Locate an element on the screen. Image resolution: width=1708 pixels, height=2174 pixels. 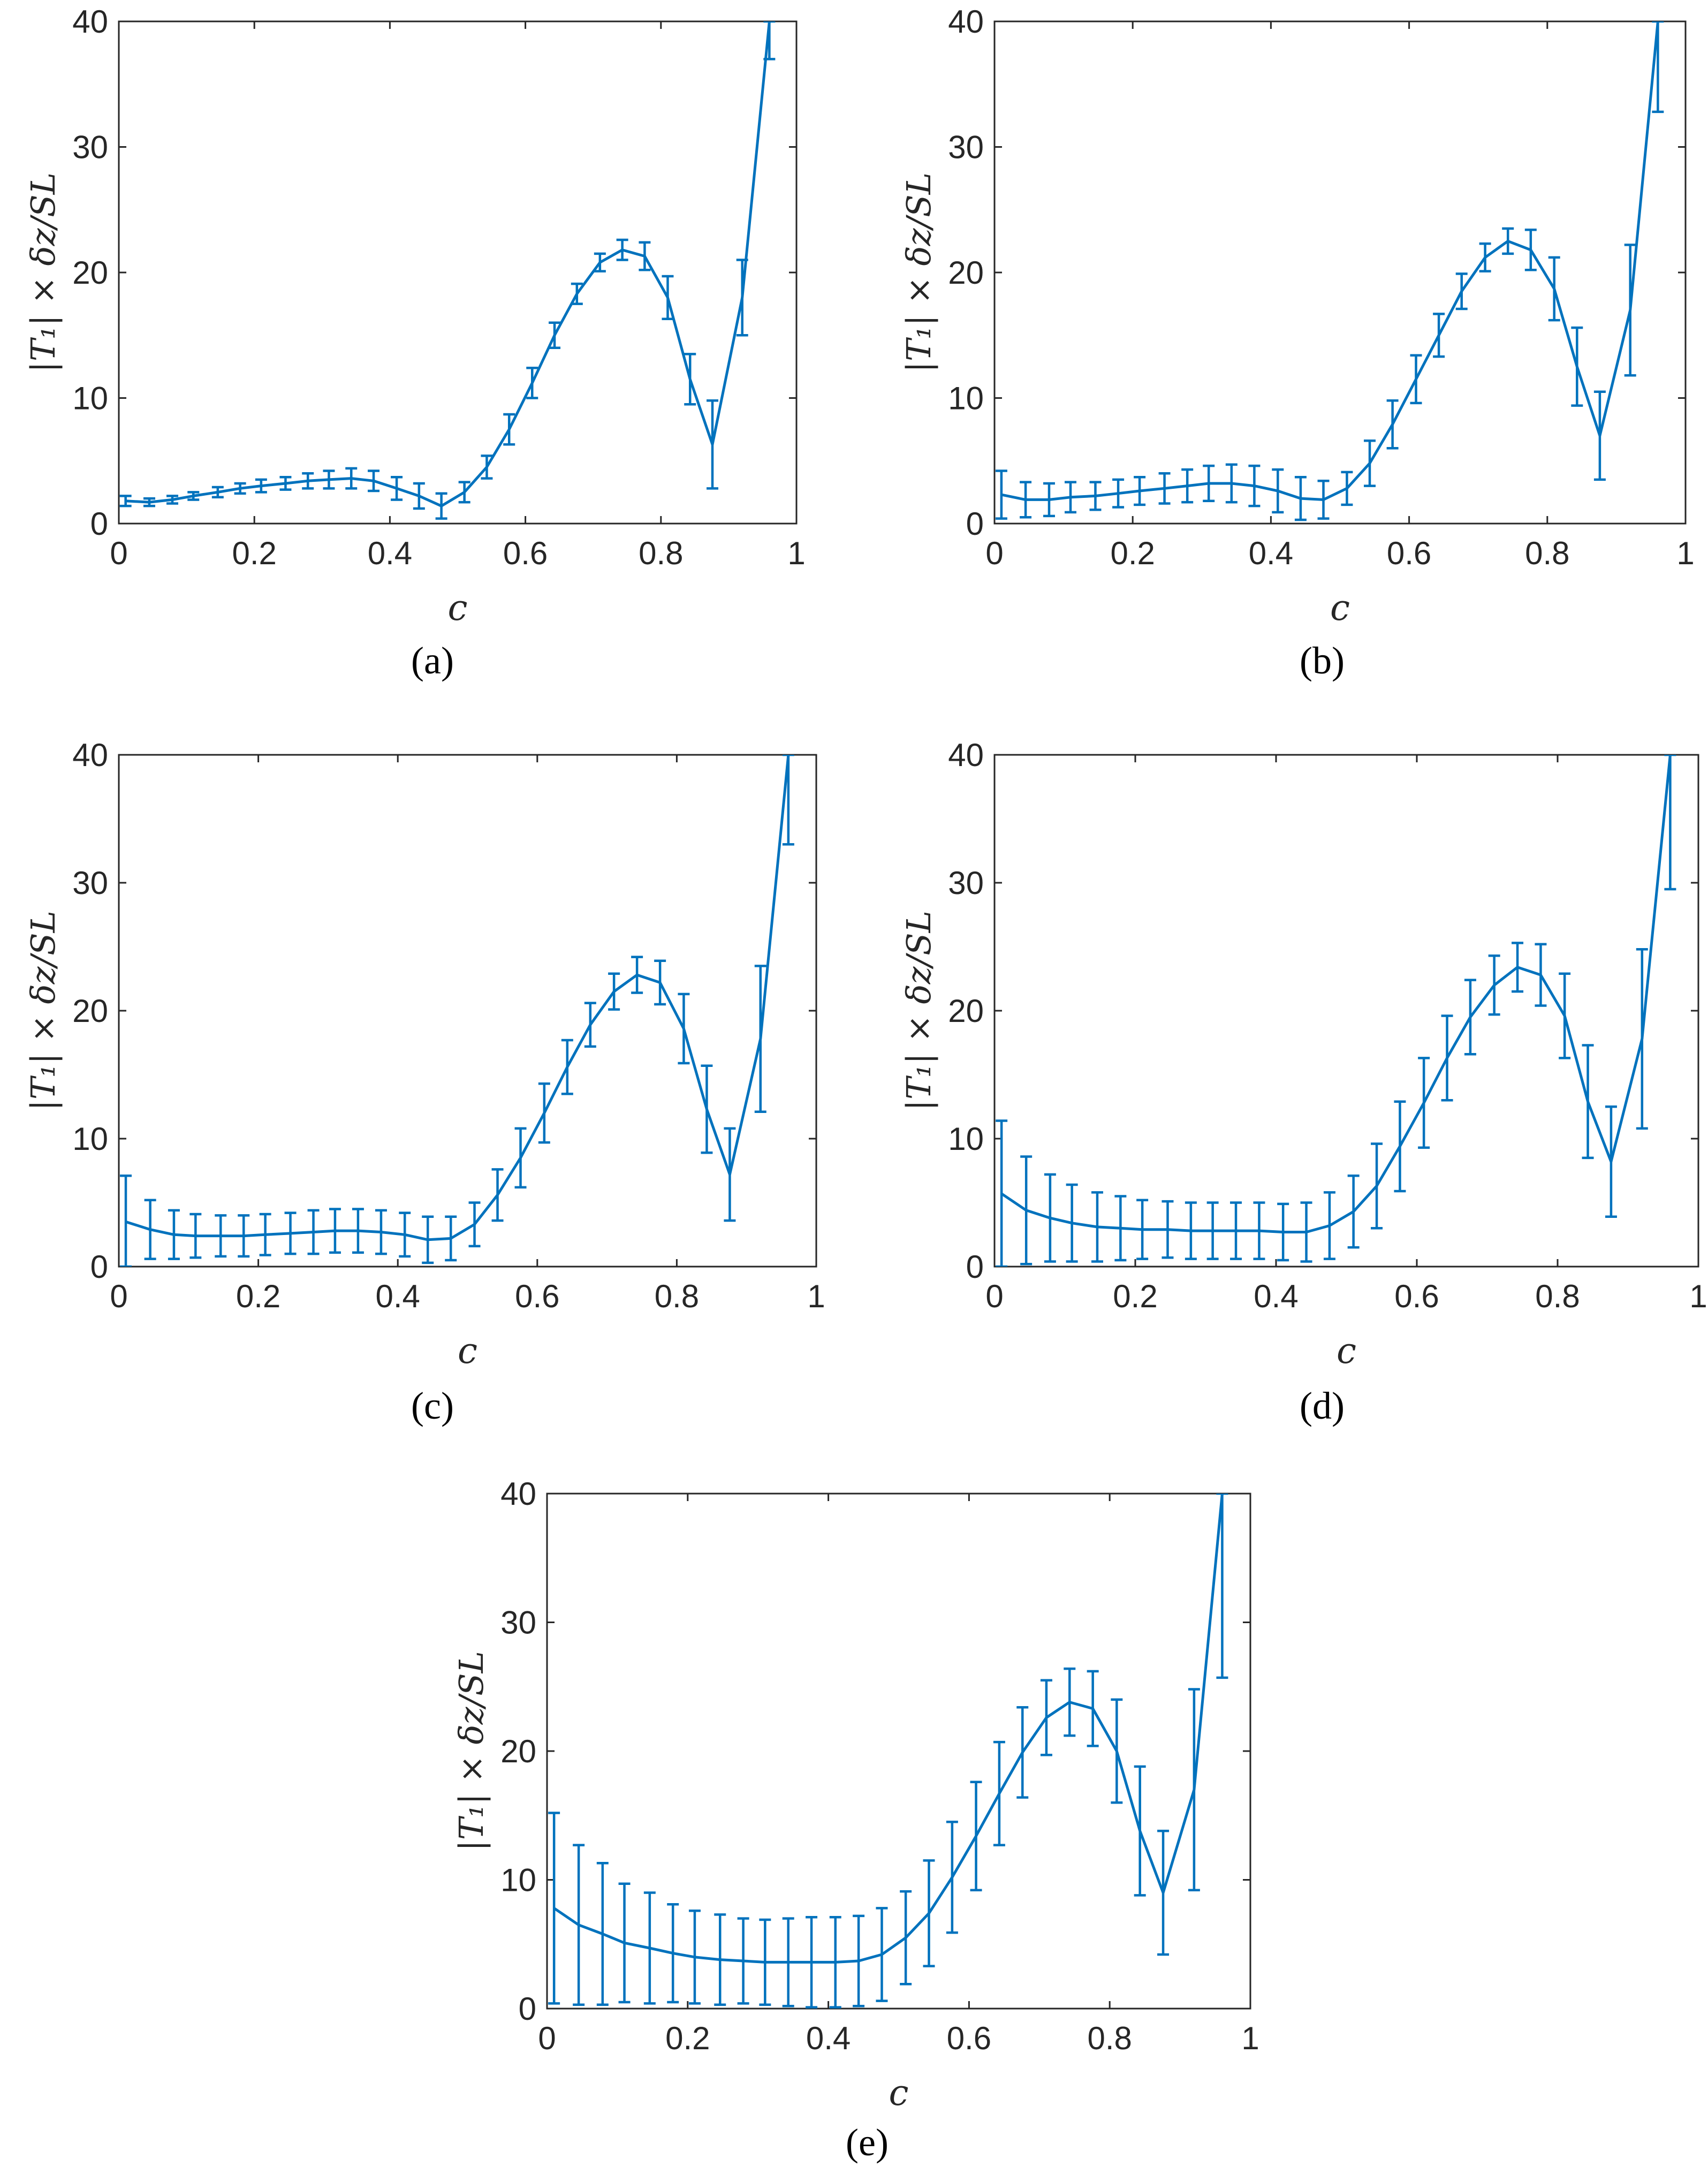
panel-label: (e) is located at coordinates (867, 2142).